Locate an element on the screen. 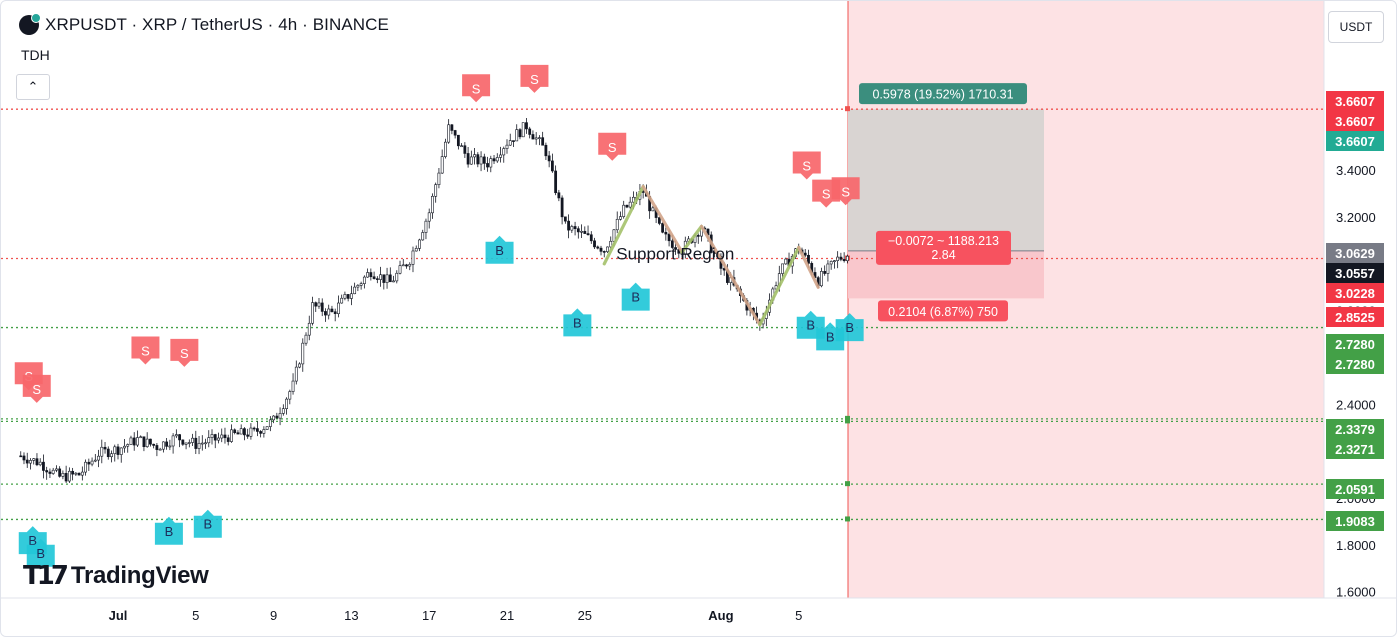  buy-signal-12: B is located at coordinates (168, 530).